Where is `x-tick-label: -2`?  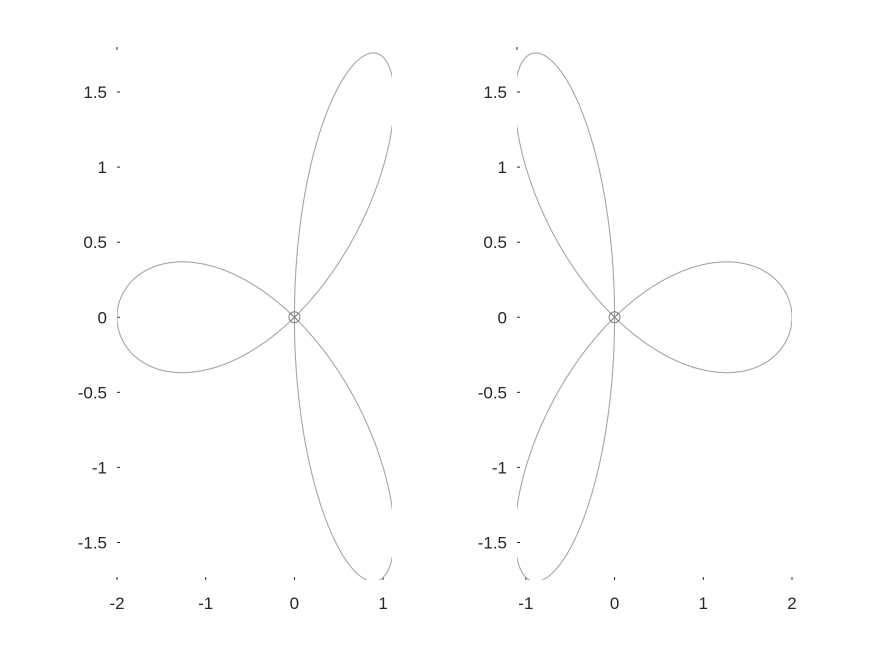 x-tick-label: -2 is located at coordinates (116, 603).